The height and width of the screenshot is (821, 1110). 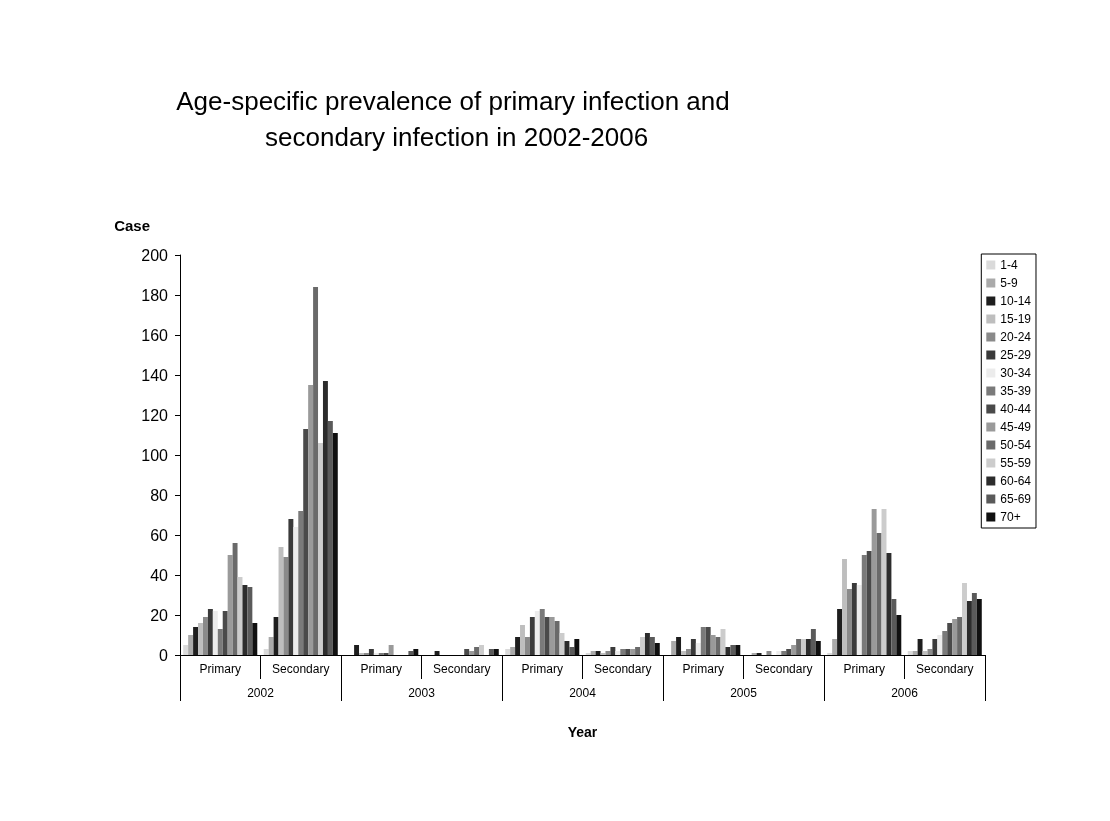 I want to click on y-tick-label: 100, so click(x=155, y=455).